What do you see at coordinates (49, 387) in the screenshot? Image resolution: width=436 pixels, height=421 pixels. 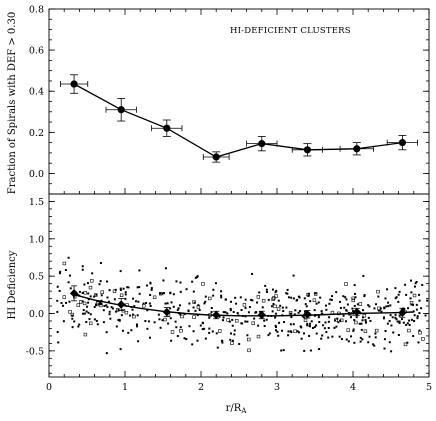 I see `x-tick-label: 0` at bounding box center [49, 387].